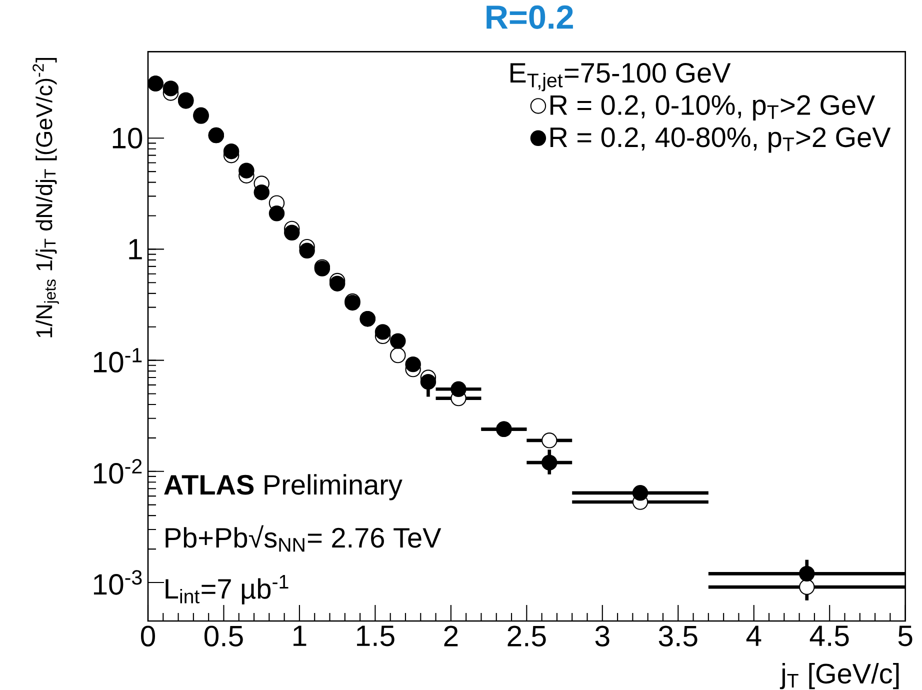 Image resolution: width=922 pixels, height=690 pixels. What do you see at coordinates (118, 360) in the screenshot?
I see `y-tick-label: 10$^{-1}$` at bounding box center [118, 360].